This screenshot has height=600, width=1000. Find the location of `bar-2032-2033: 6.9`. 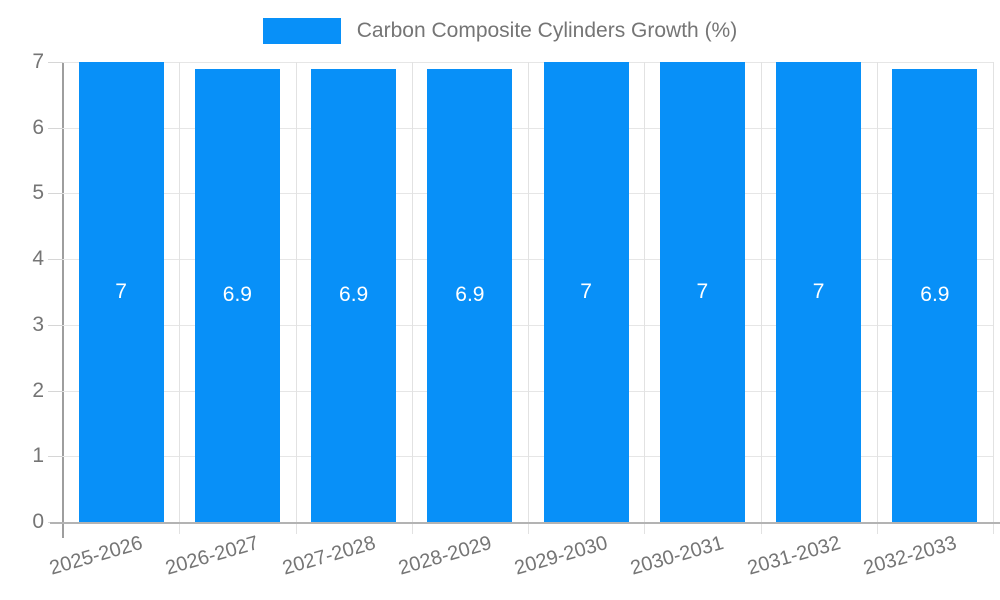

bar-2032-2033: 6.9 is located at coordinates (935, 295).